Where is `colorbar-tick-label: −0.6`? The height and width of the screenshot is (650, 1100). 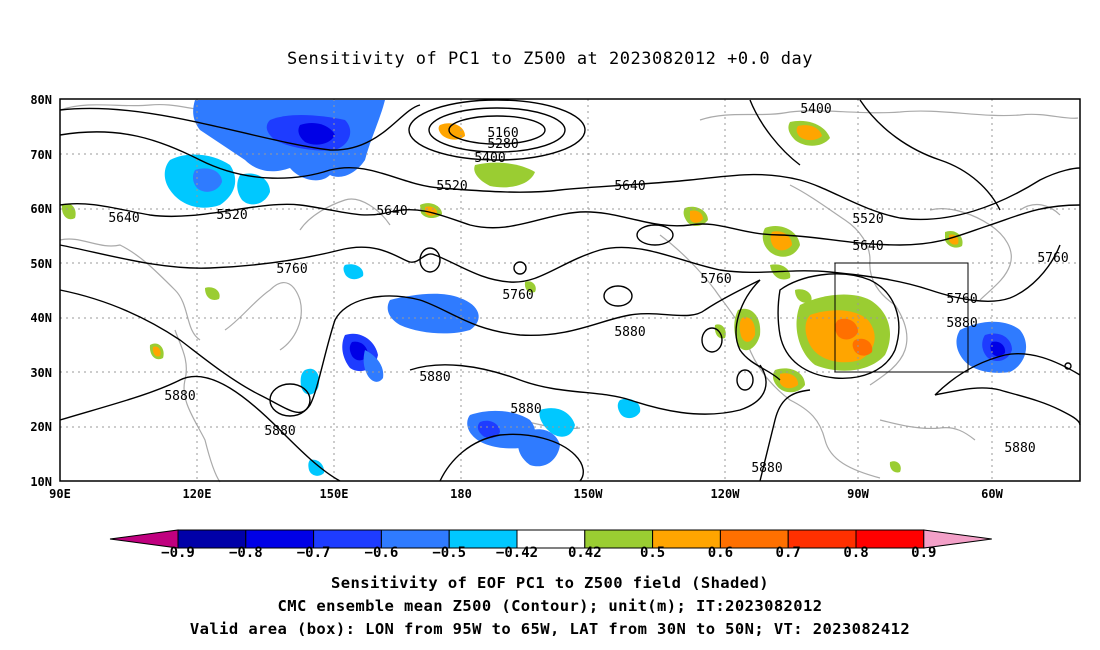 colorbar-tick-label: −0.6 is located at coordinates (382, 553).